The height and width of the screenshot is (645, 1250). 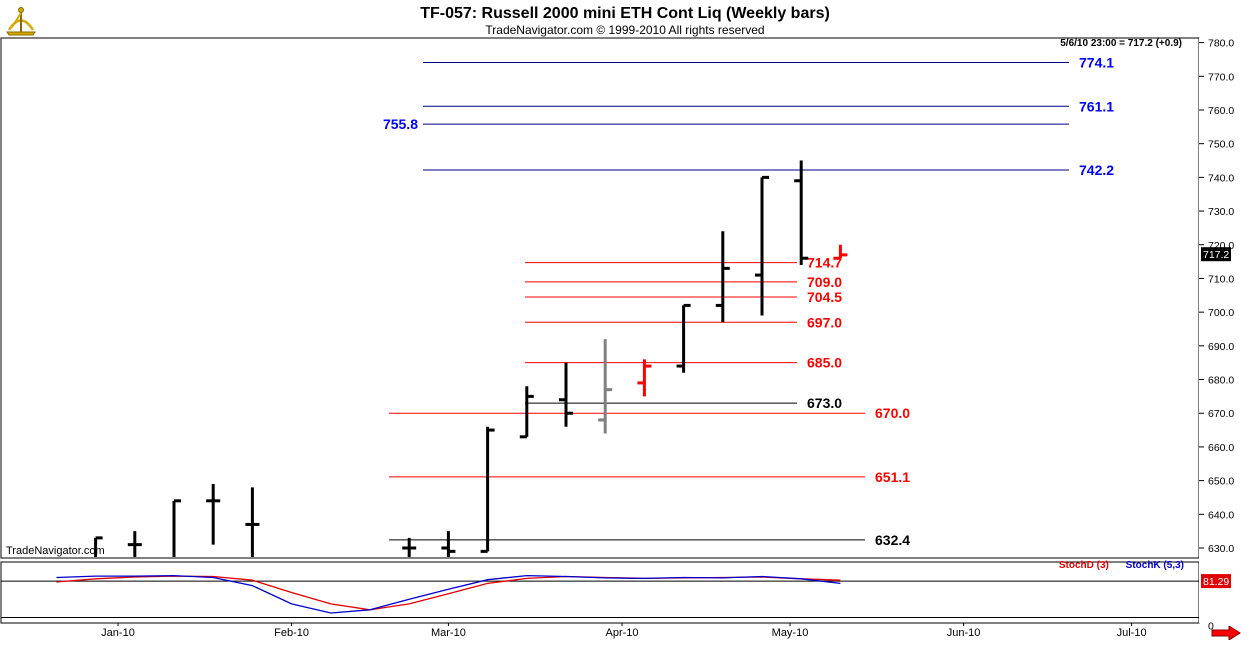 I want to click on stochastic-panel, so click(x=600, y=592).